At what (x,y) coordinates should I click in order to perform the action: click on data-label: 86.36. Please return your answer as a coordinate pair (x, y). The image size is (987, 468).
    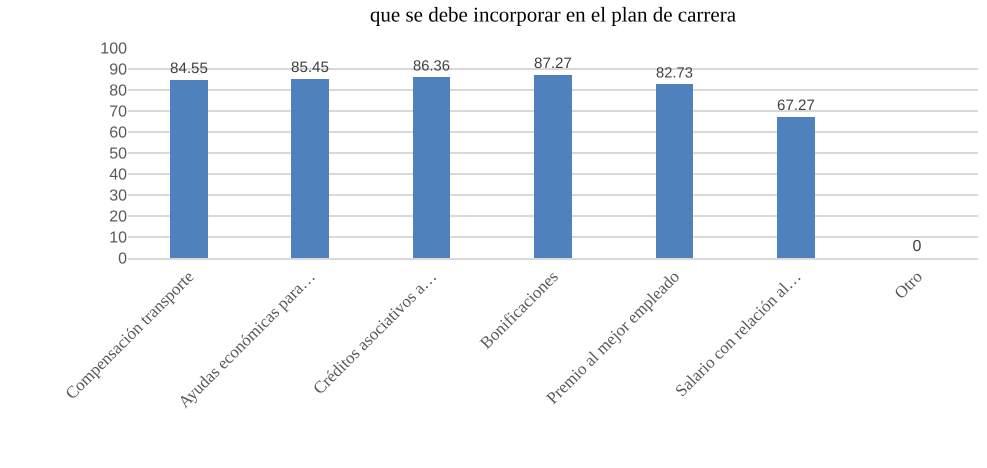
    Looking at the image, I should click on (431, 66).